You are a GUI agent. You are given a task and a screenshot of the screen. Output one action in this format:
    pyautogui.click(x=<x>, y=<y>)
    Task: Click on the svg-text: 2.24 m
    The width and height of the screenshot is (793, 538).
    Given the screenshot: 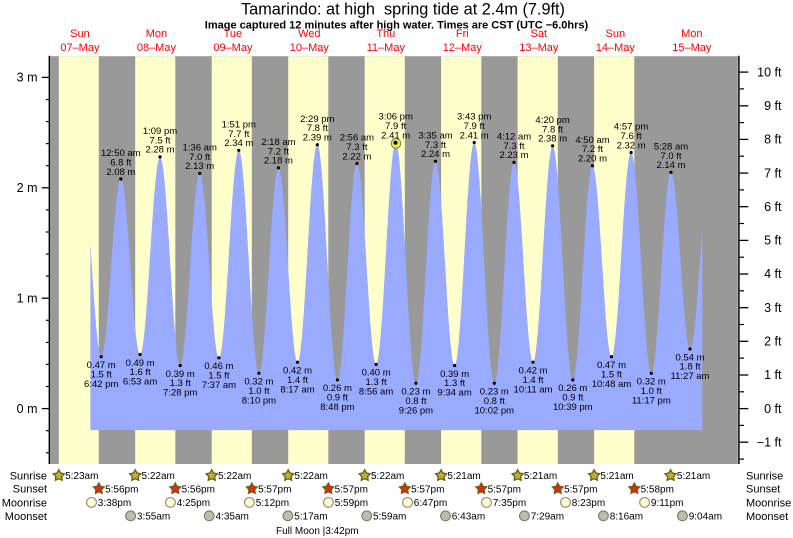 What is the action you would take?
    pyautogui.click(x=435, y=154)
    